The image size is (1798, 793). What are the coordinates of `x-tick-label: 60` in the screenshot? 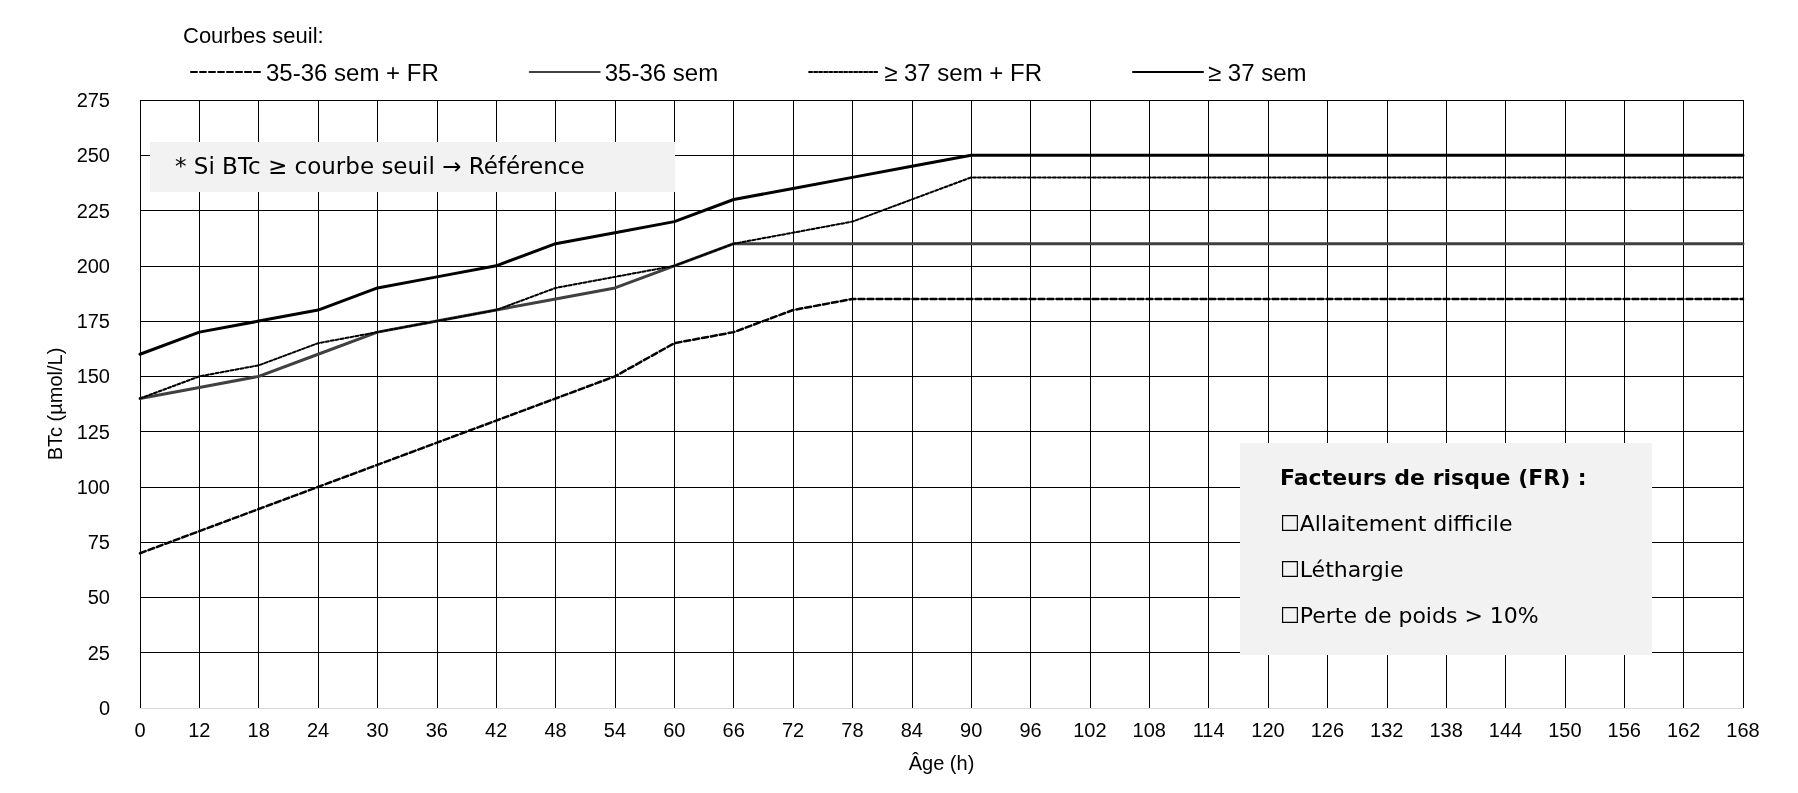 It's located at (674, 730).